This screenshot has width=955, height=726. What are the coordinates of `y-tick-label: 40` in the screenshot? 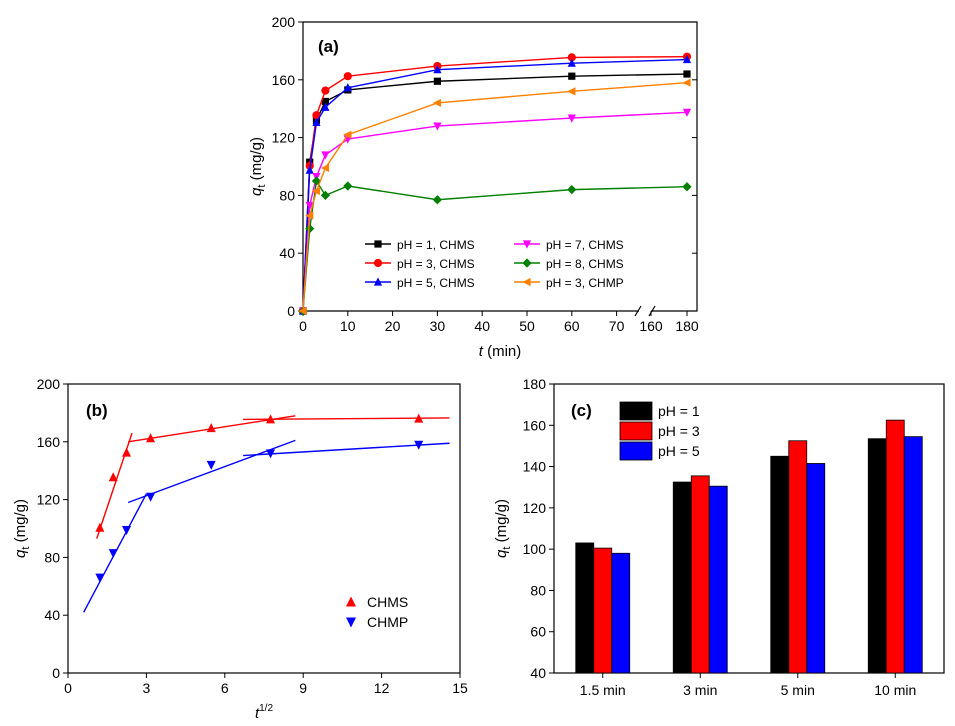 It's located at (52, 615).